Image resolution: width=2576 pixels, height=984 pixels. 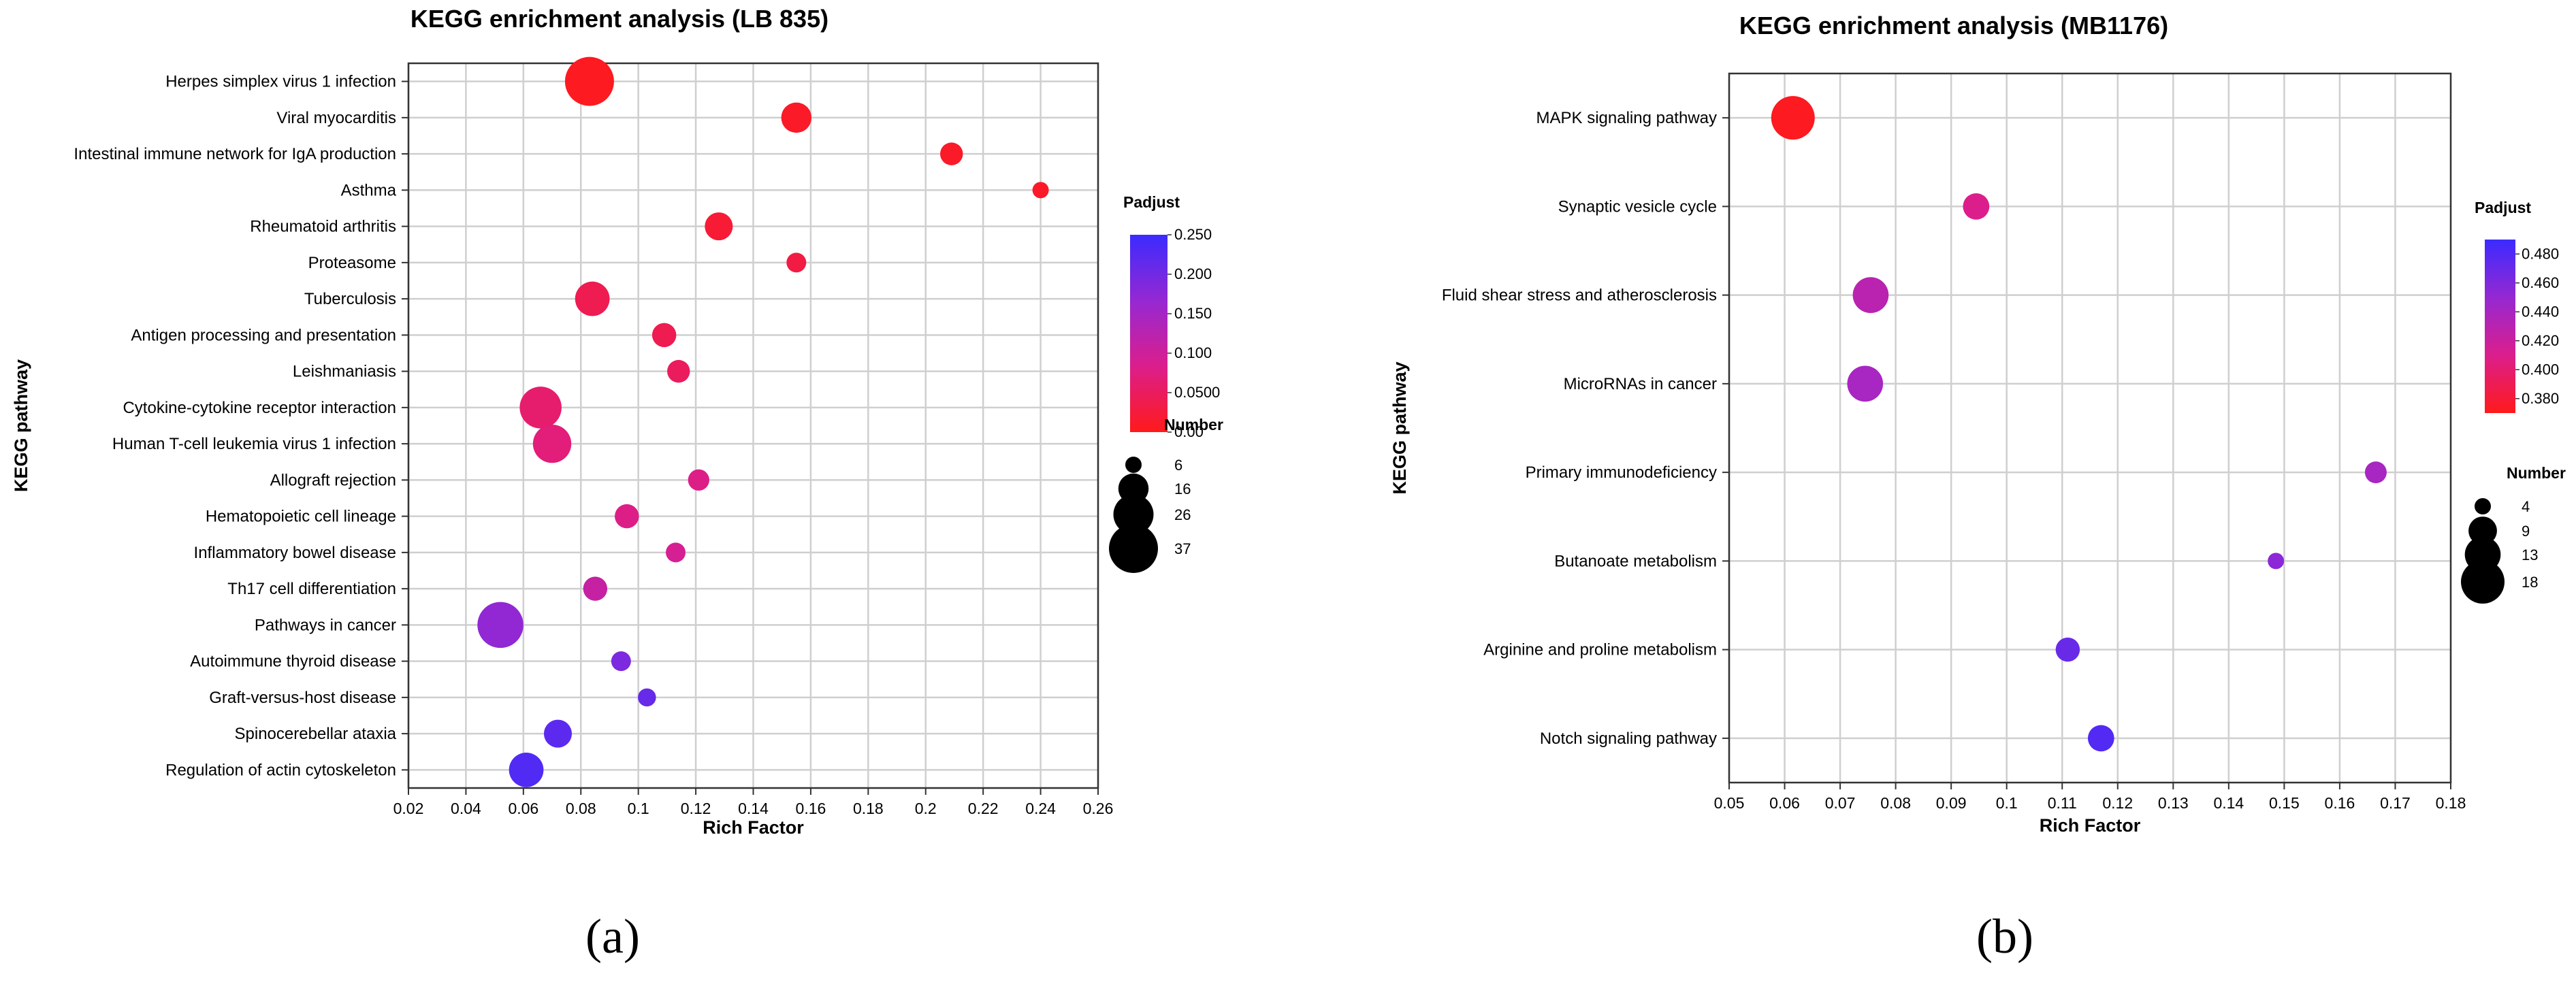 I want to click on color-tick-label: 0.100, so click(x=1193, y=352).